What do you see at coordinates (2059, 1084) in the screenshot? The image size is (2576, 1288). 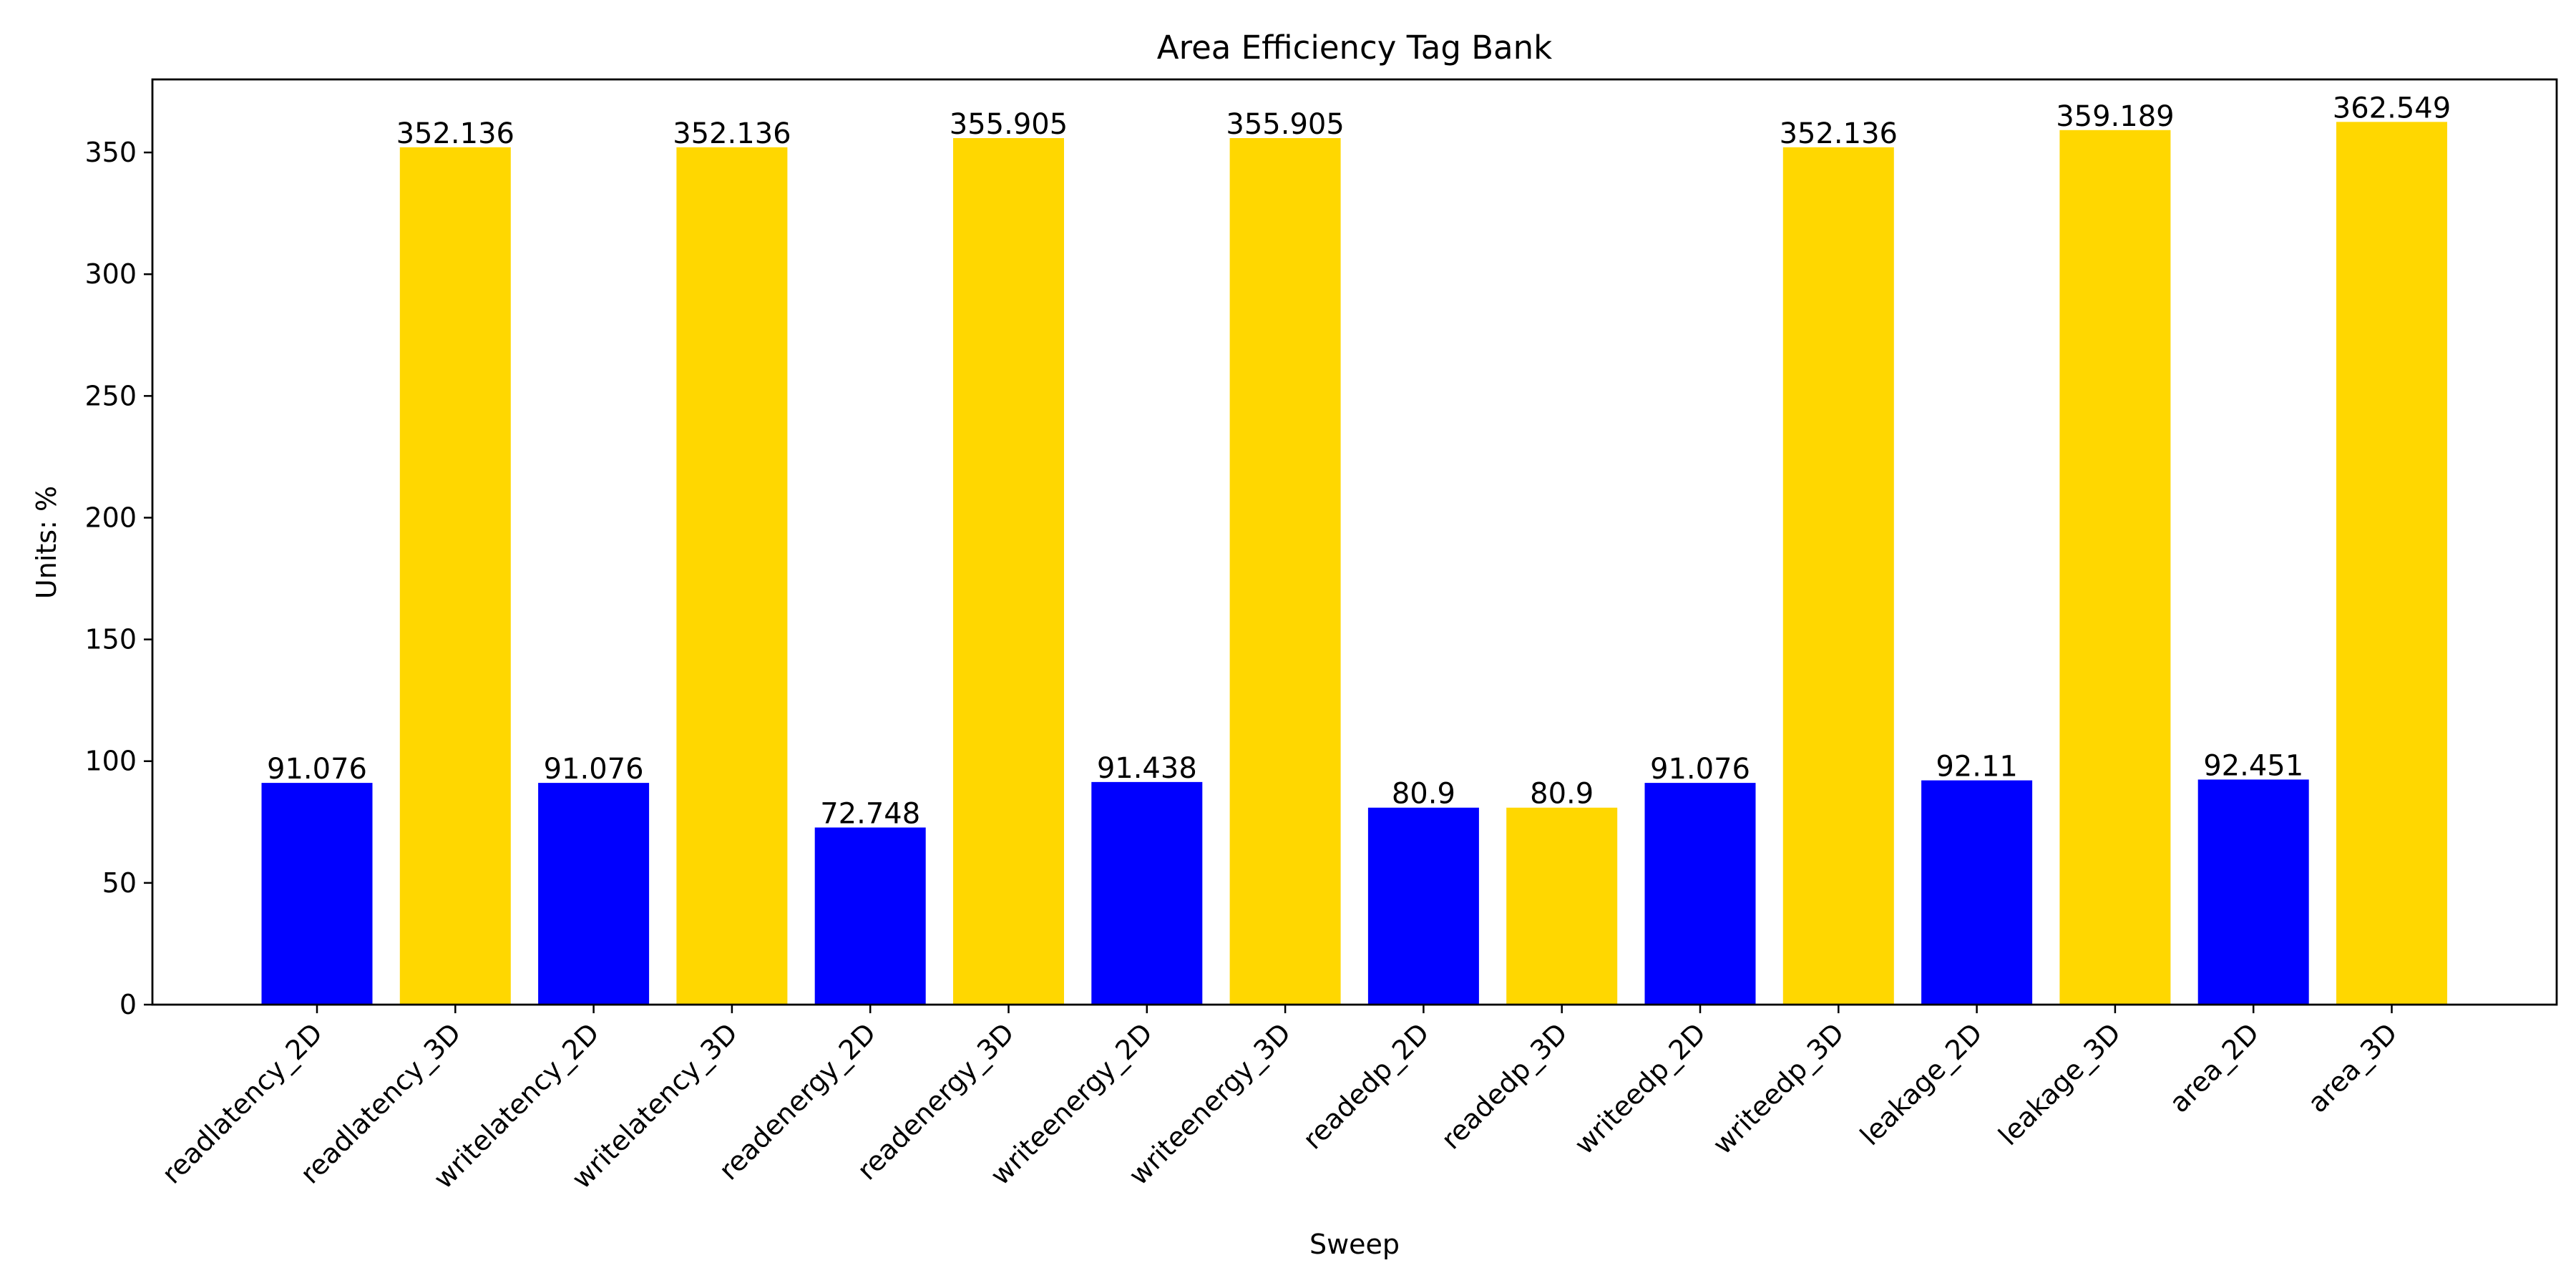 I see `x-tick-label-leakage_3D: leakage_3D` at bounding box center [2059, 1084].